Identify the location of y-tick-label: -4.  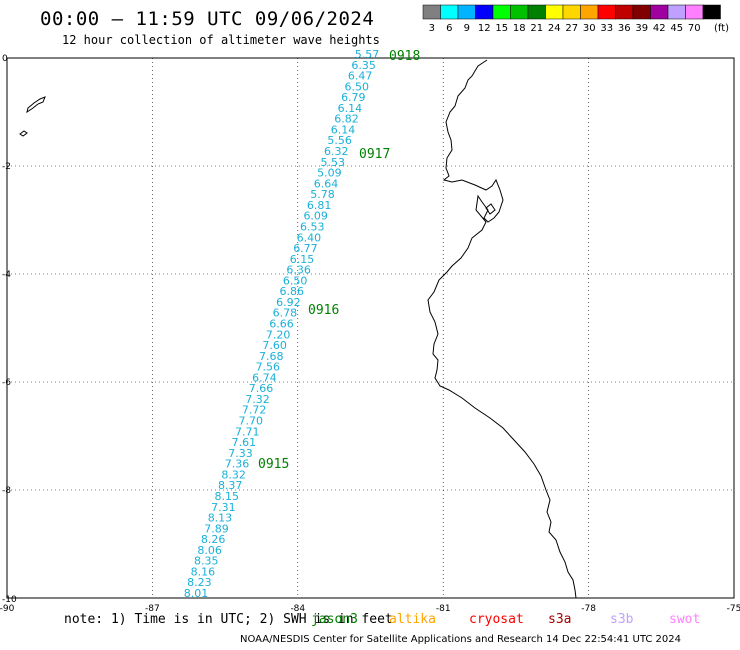
(6, 275).